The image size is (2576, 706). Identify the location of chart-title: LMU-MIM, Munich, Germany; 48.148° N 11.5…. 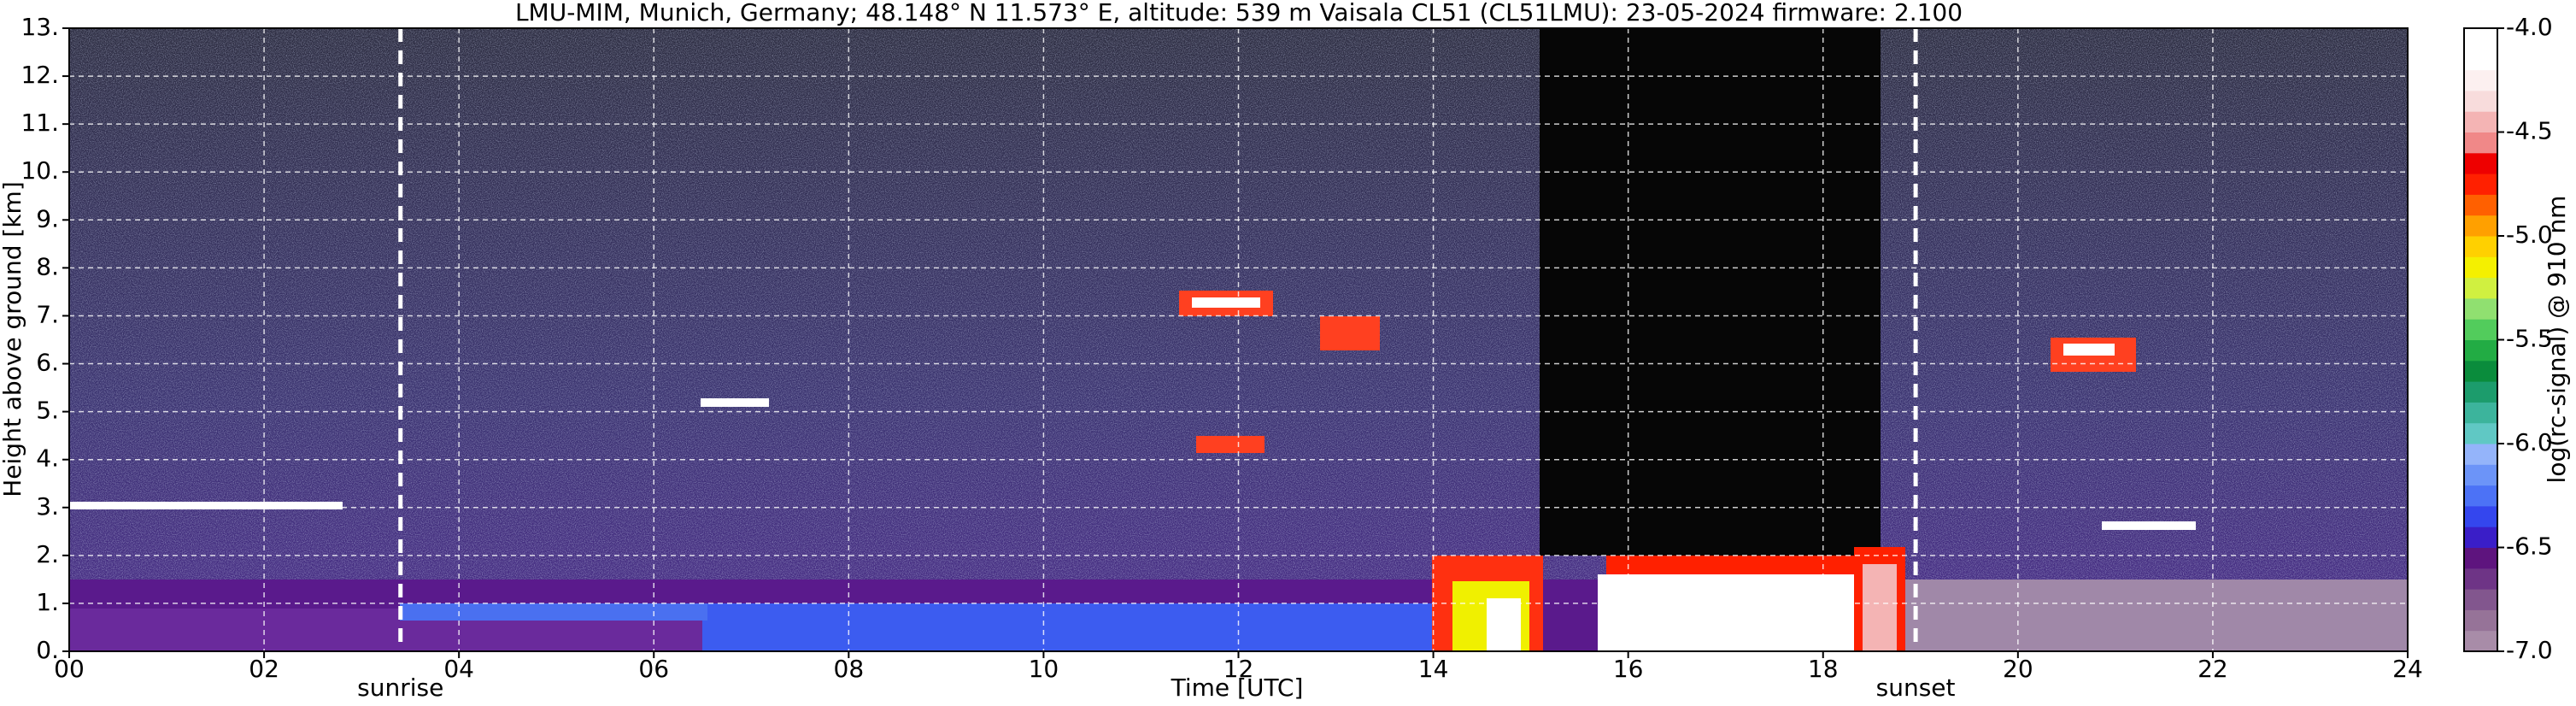
(1239, 13).